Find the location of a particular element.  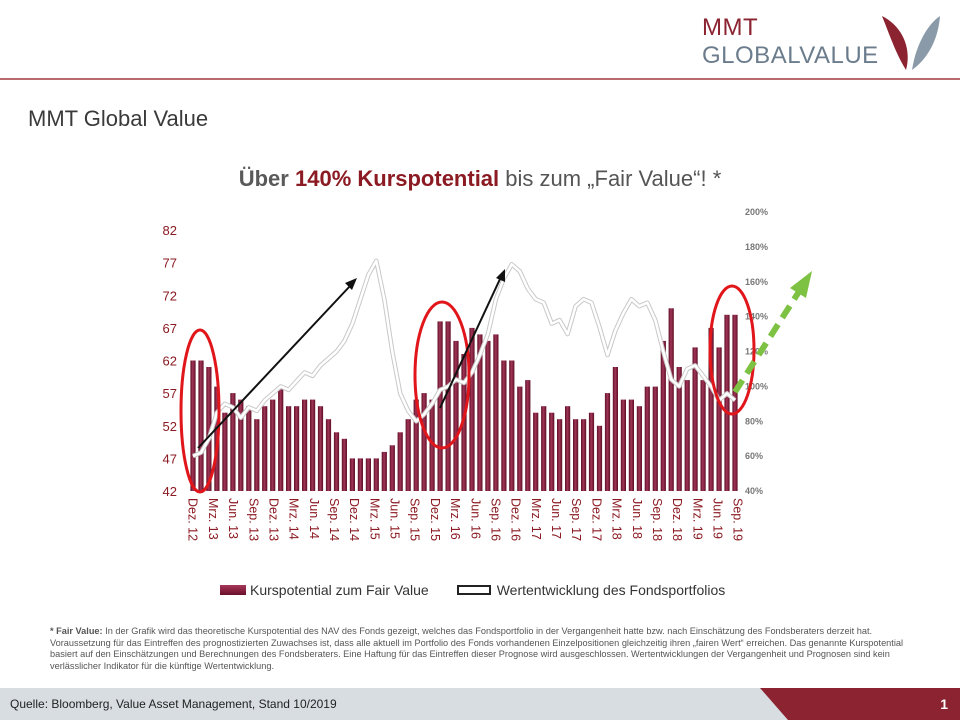

logo-line-1: MMT is located at coordinates (730, 27).